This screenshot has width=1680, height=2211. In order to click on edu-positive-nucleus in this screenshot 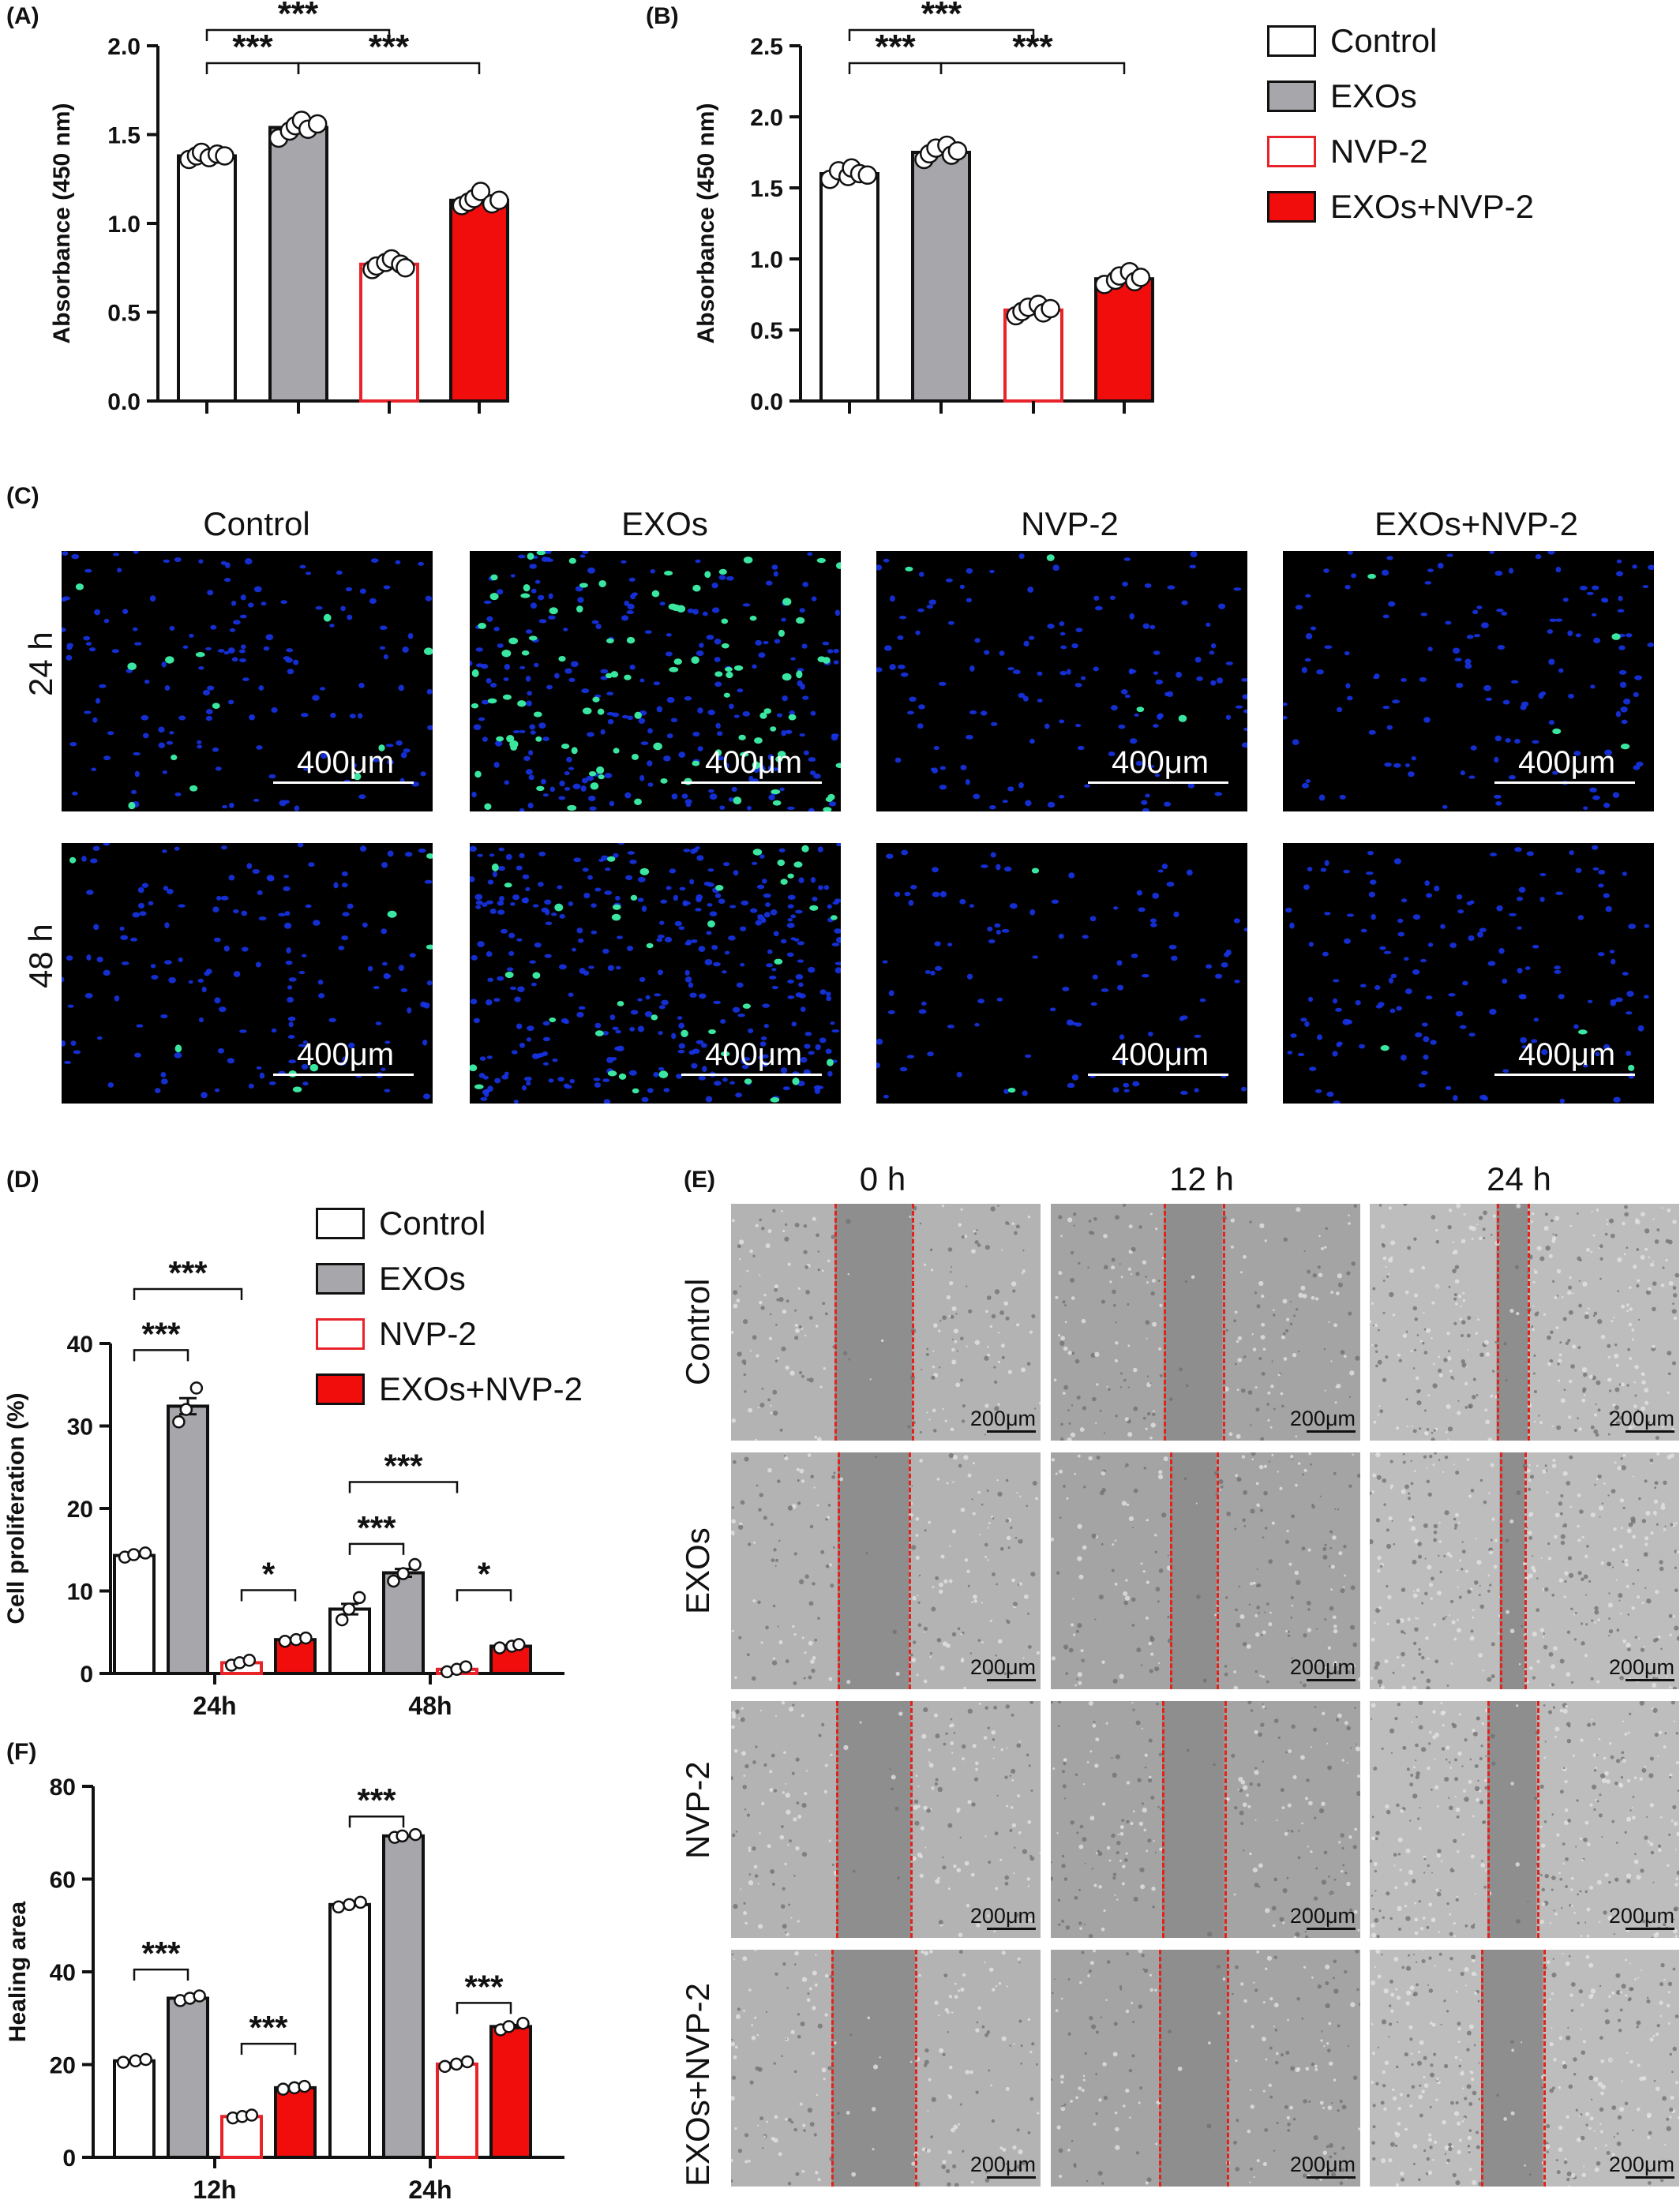, I will do `click(428, 651)`.